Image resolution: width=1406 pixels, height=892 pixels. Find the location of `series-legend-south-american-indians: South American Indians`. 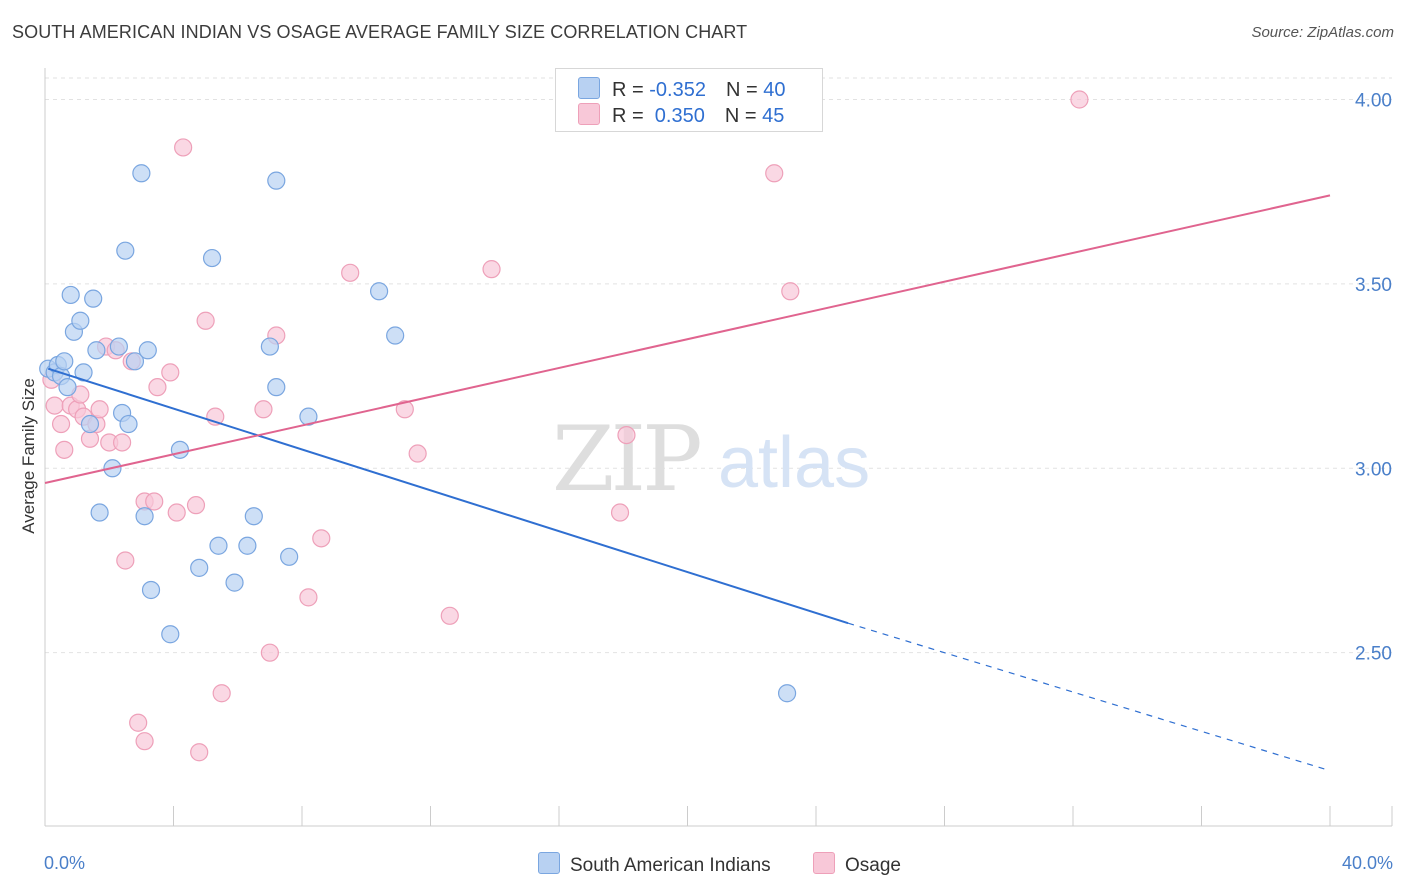

series-legend-south-american-indians: South American Indians is located at coordinates (654, 864).